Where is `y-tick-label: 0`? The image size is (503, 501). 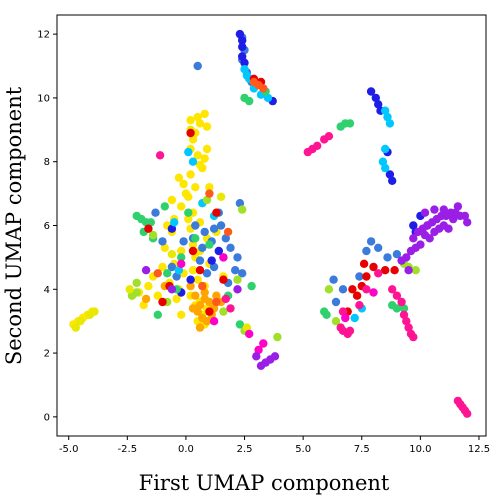 y-tick-label: 0 is located at coordinates (47, 417).